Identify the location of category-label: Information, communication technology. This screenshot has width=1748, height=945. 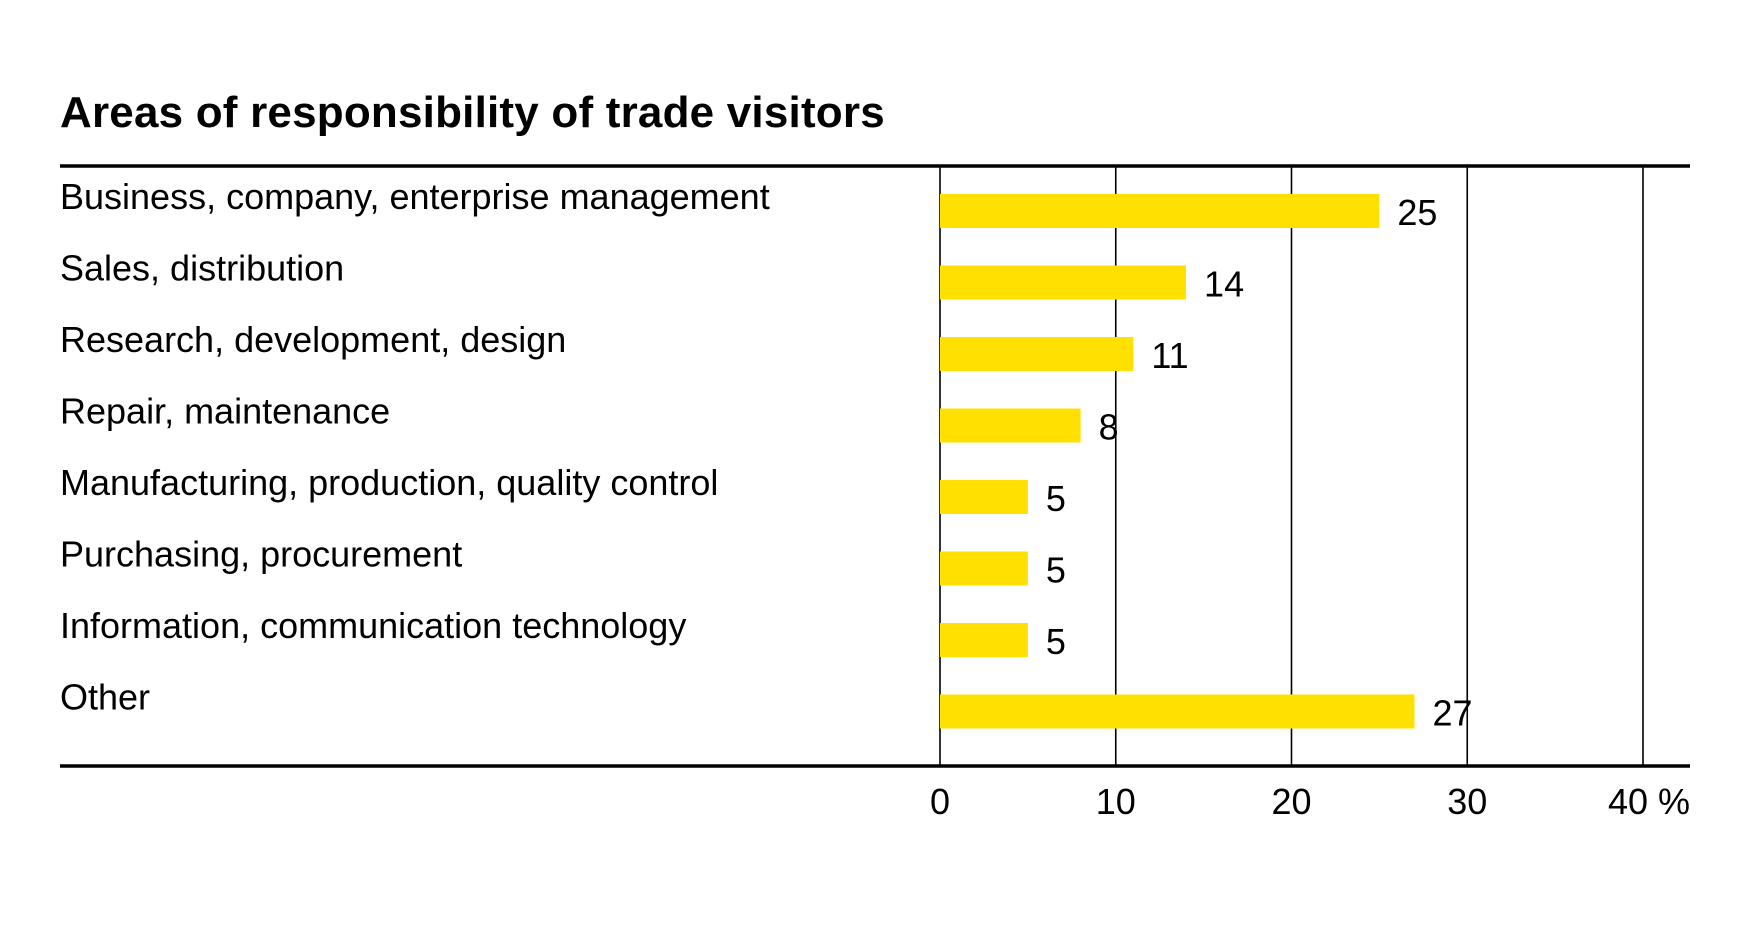
(373, 625).